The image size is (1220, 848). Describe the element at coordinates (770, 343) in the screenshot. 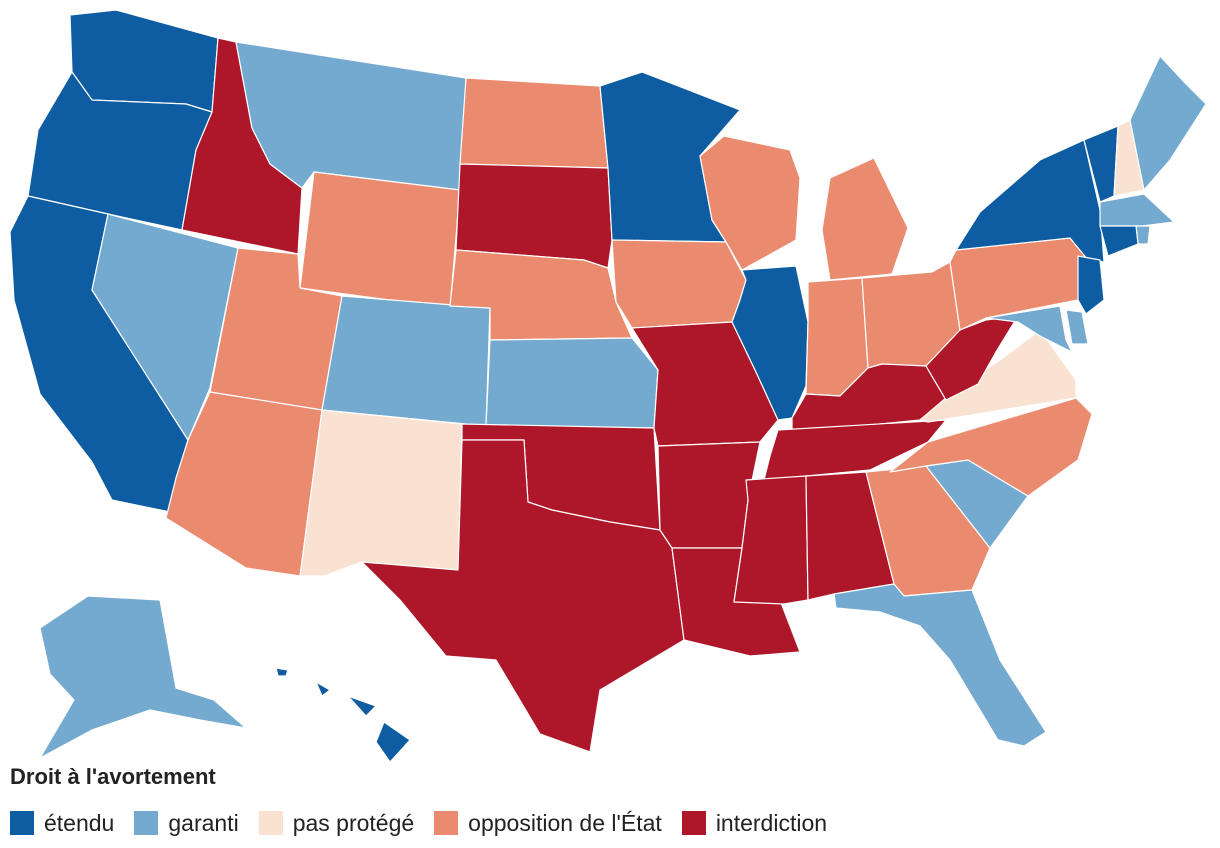

I see `state-IL` at that location.